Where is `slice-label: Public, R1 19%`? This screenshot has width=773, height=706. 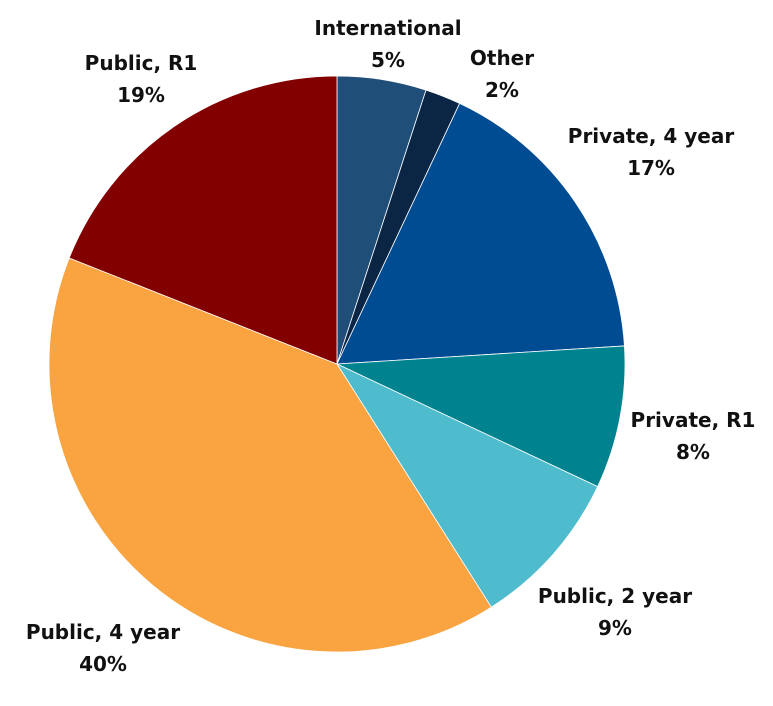
slice-label: Public, R1 19% is located at coordinates (141, 79).